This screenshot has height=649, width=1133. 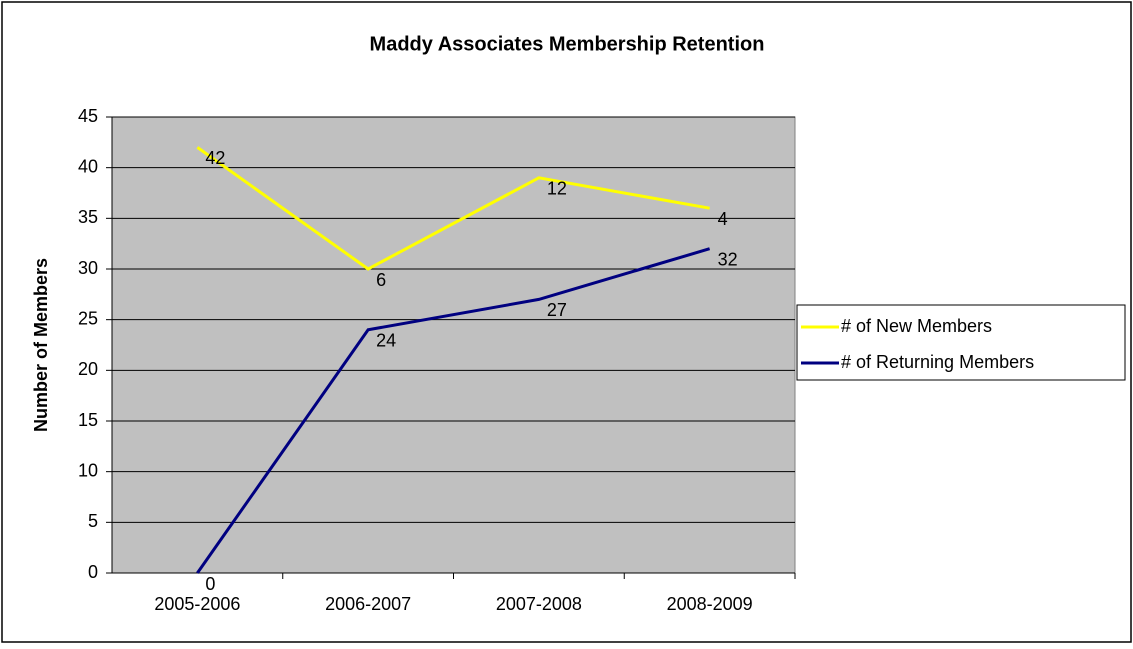 I want to click on y-tick-label: 25, so click(x=88, y=318).